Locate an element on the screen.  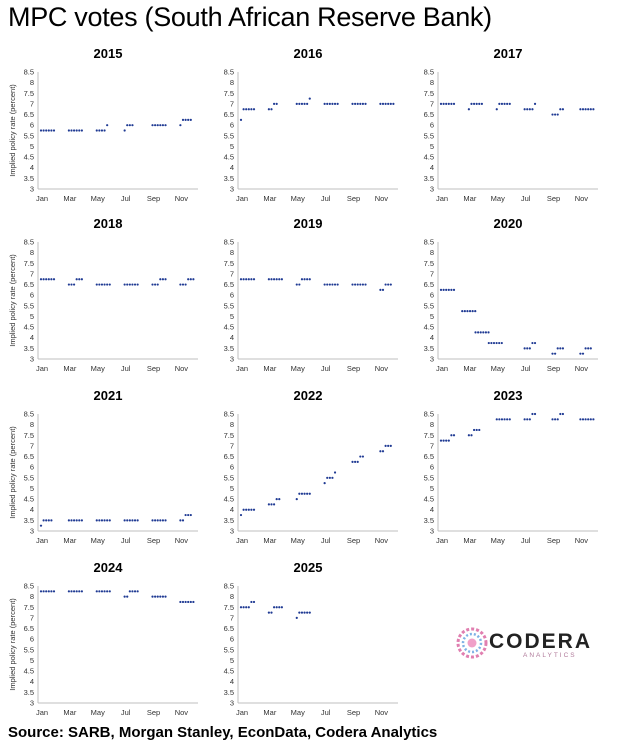
panel-title: 2015 is located at coordinates (108, 53).